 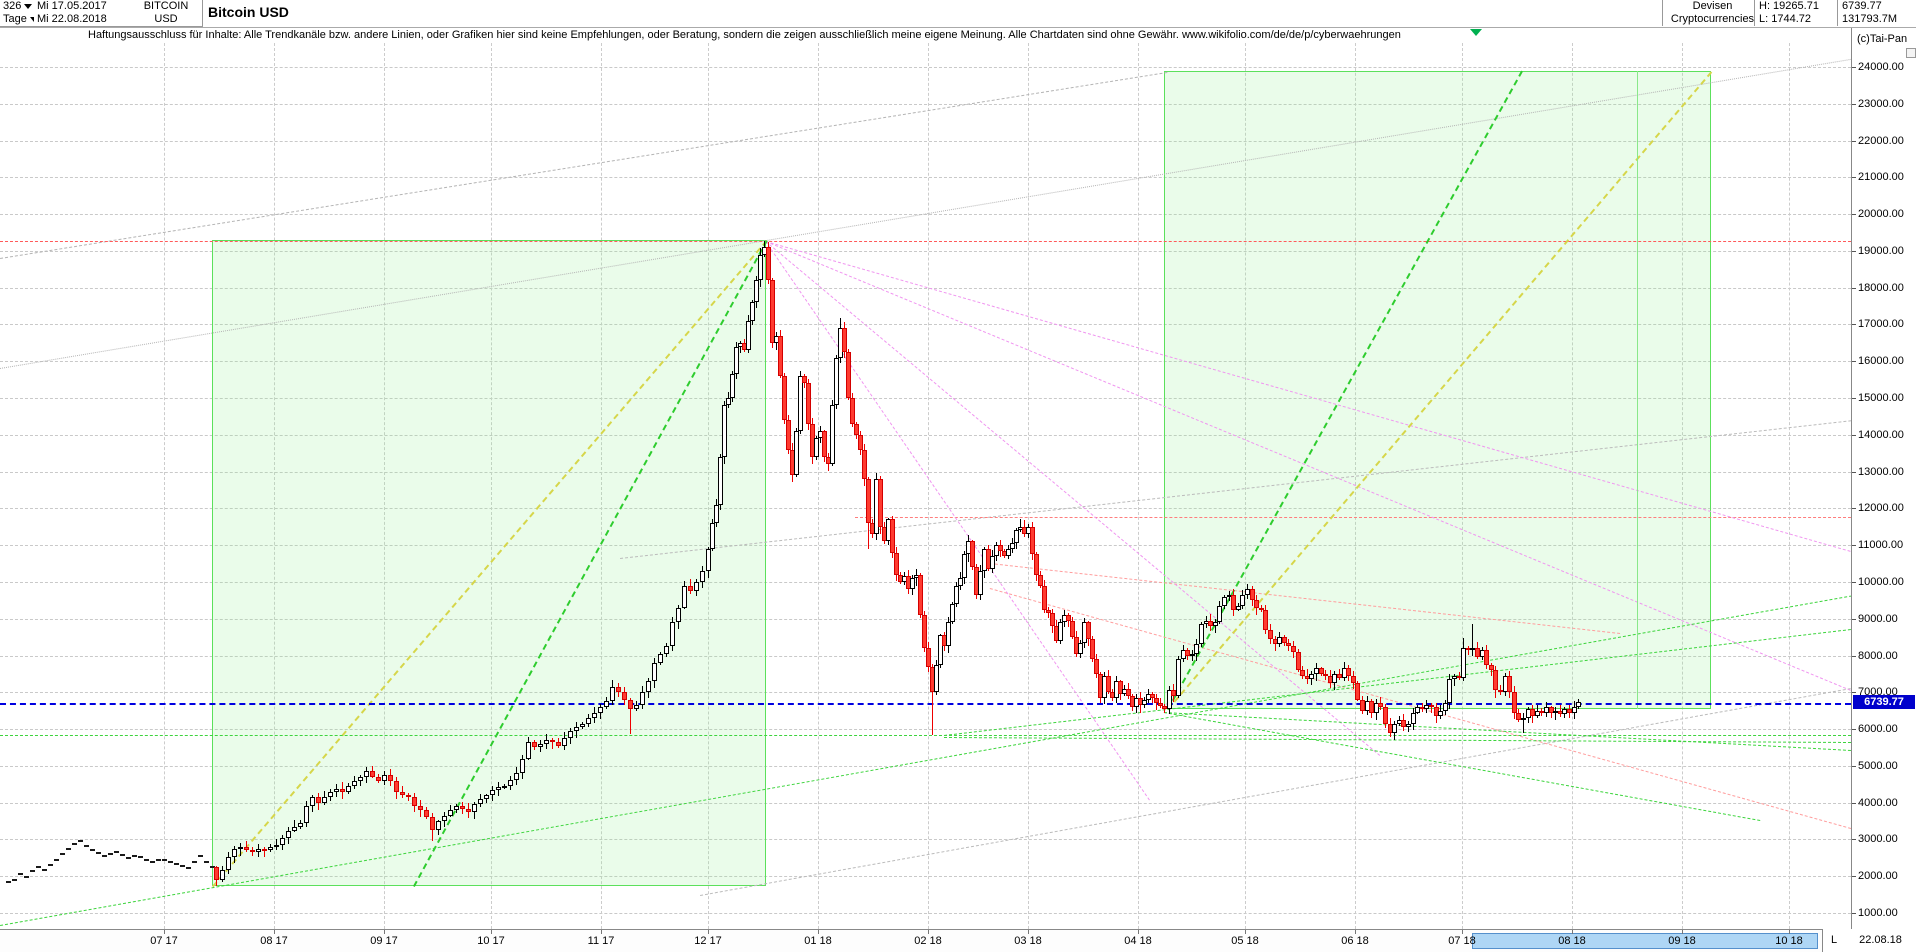 I want to click on time-axis-label: 08 18, so click(x=1572, y=941).